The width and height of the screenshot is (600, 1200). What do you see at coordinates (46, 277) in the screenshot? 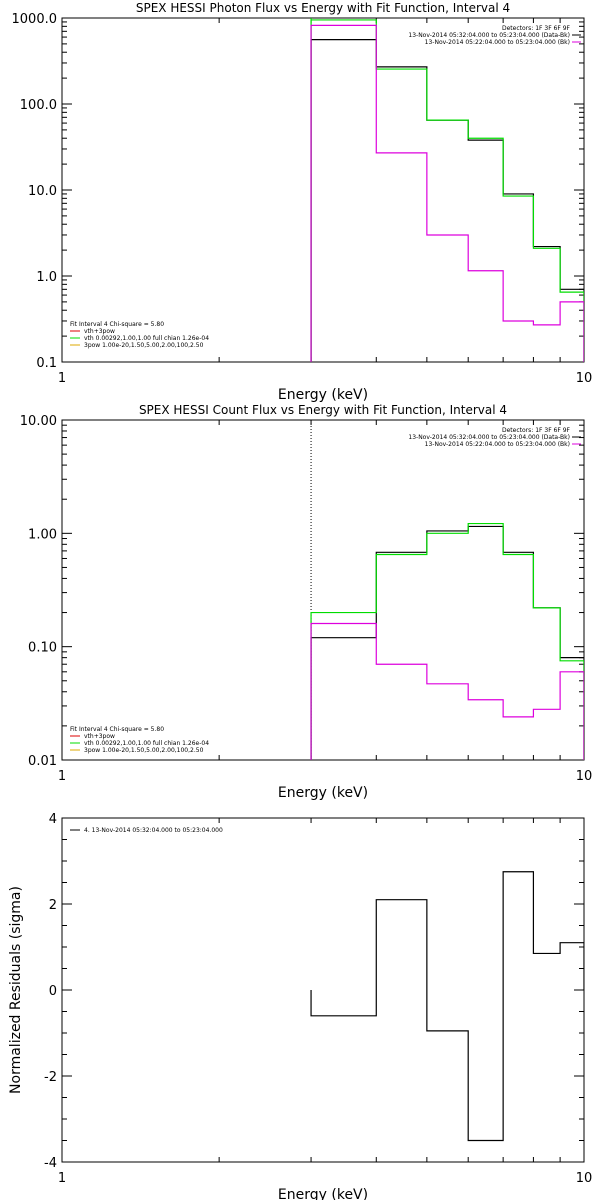
I see `y-tick-label: 1.0` at bounding box center [46, 277].